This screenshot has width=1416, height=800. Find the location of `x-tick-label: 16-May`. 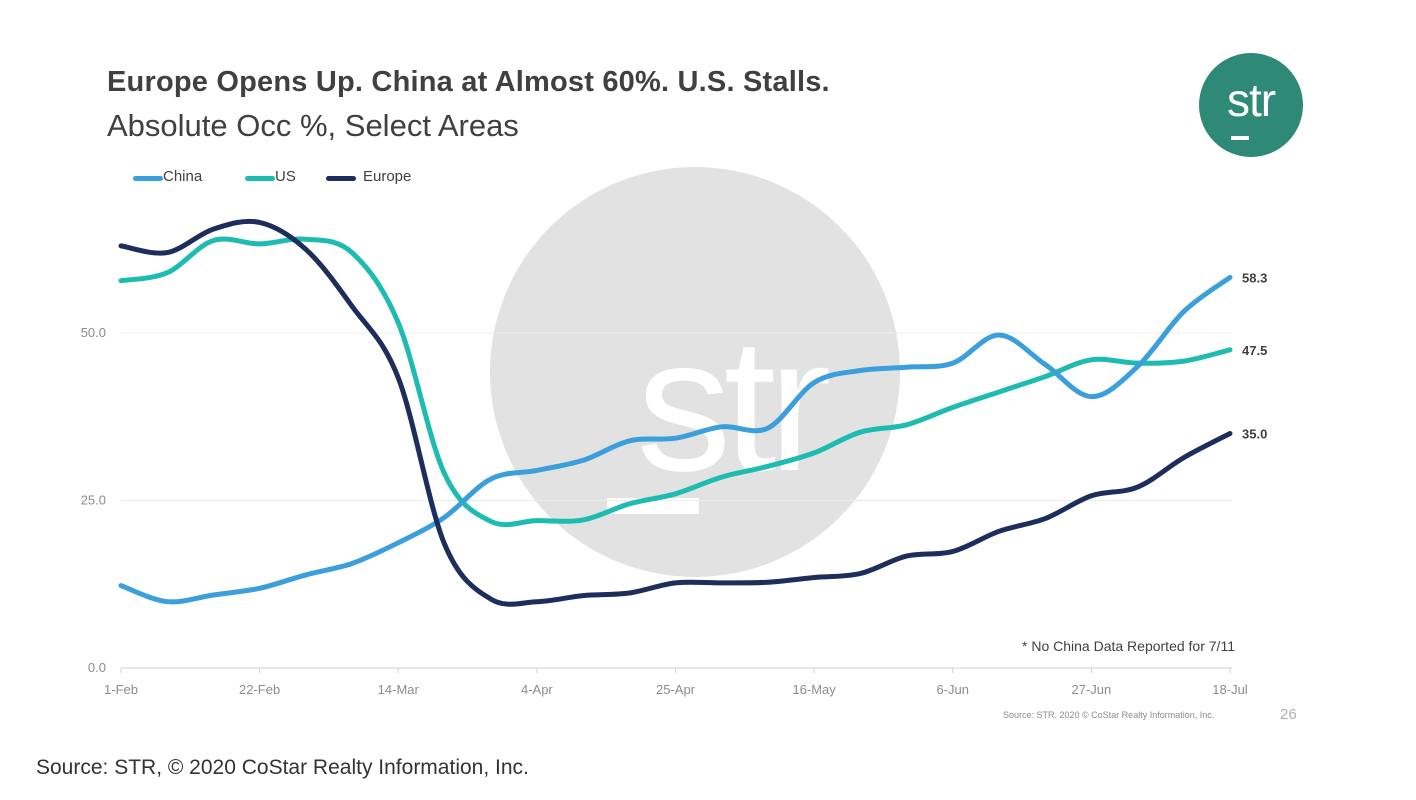

x-tick-label: 16-May is located at coordinates (814, 689).